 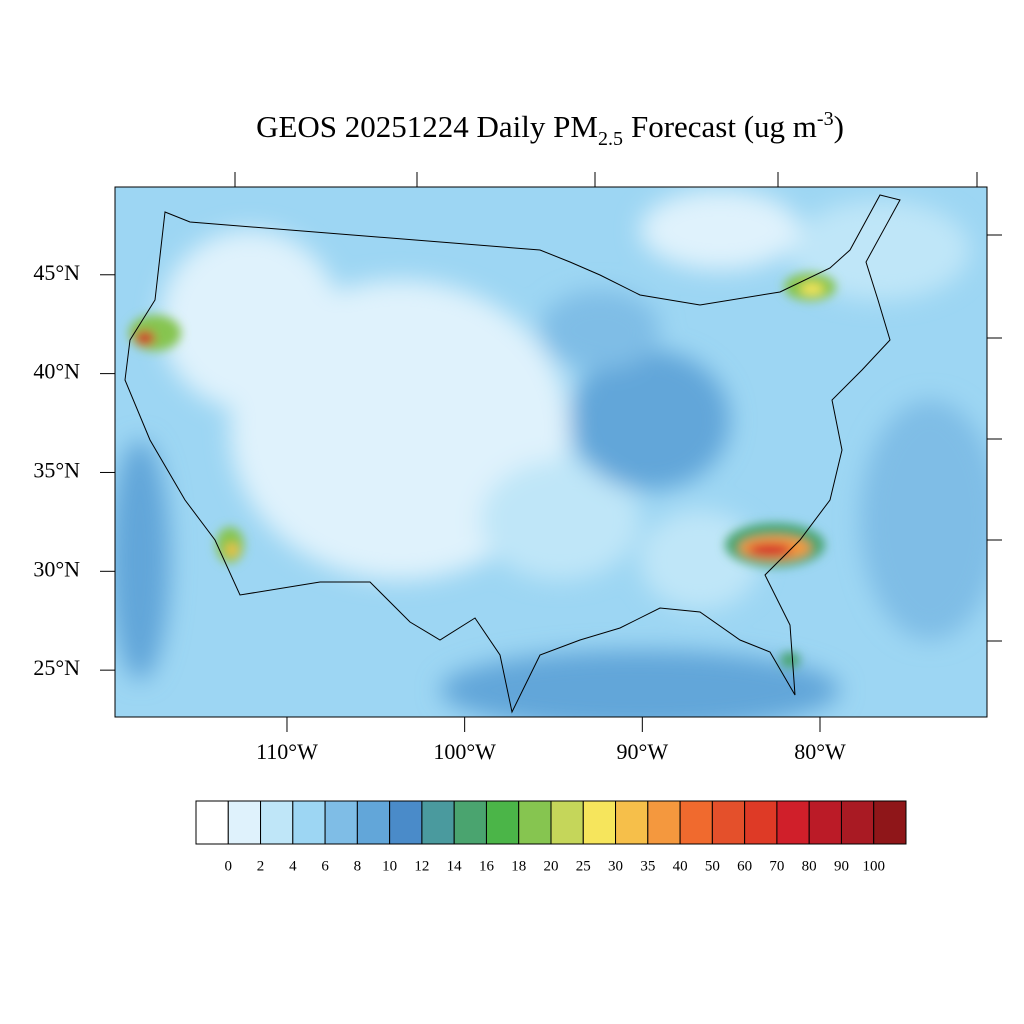 I want to click on lat-tick-label: 45°N, so click(x=56, y=272).